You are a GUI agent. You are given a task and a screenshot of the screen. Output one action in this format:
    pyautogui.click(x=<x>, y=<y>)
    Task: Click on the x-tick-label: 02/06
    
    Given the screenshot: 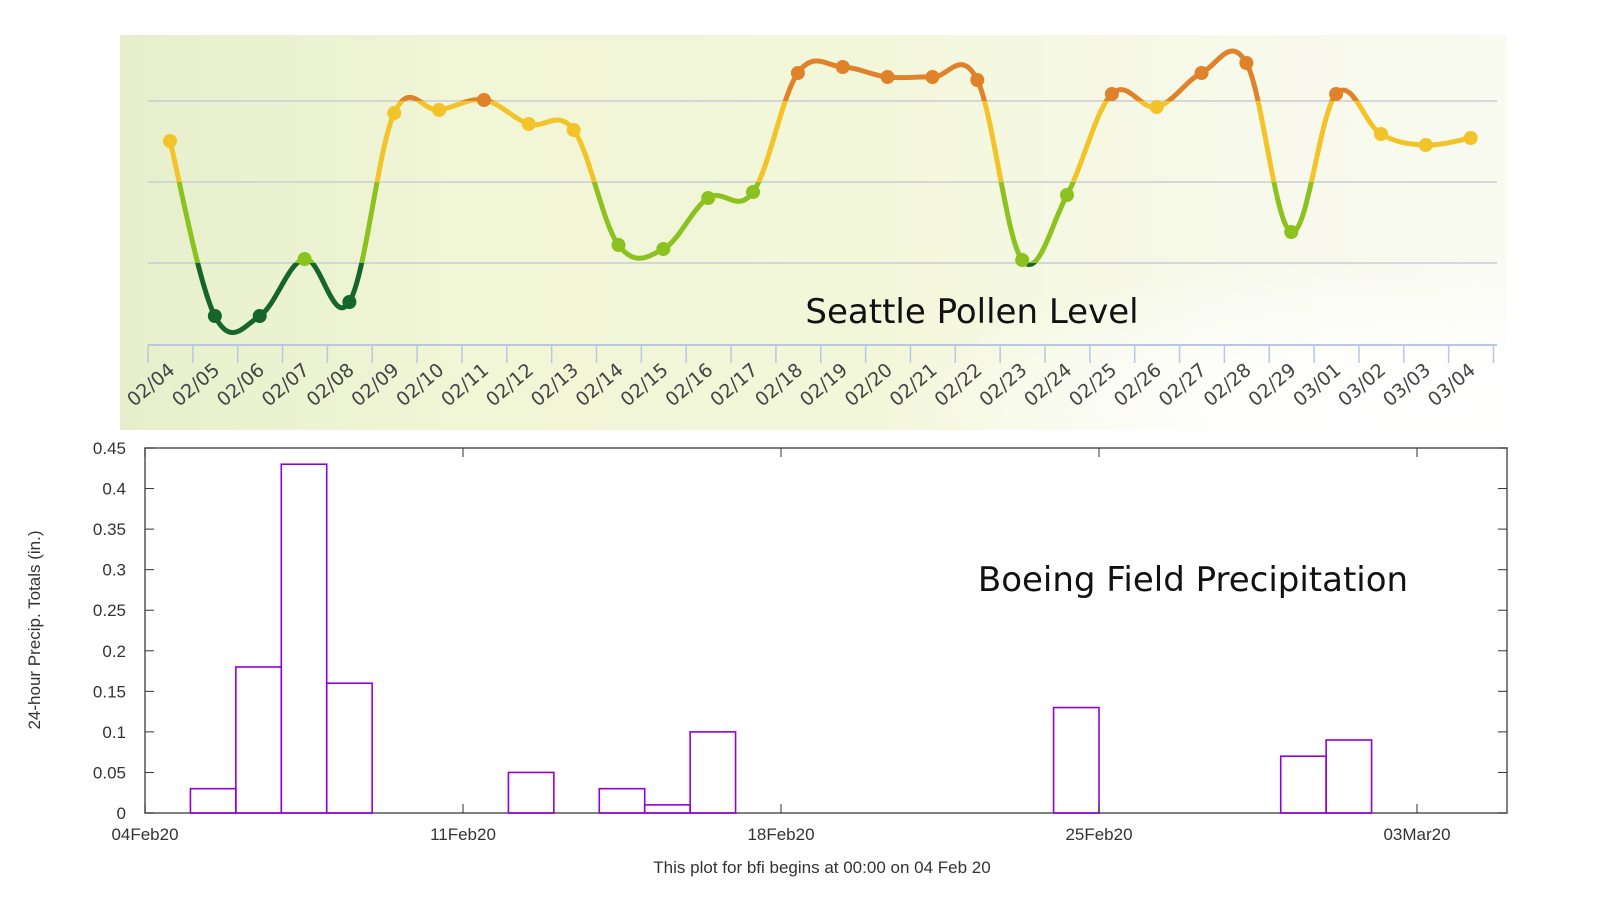 What is the action you would take?
    pyautogui.click(x=241, y=385)
    